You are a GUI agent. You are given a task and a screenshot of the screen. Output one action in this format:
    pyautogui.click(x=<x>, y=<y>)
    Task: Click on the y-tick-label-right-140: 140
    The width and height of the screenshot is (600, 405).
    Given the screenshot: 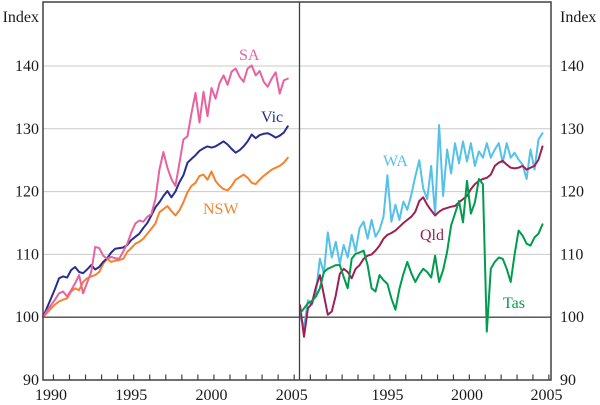 What is the action you would take?
    pyautogui.click(x=572, y=66)
    